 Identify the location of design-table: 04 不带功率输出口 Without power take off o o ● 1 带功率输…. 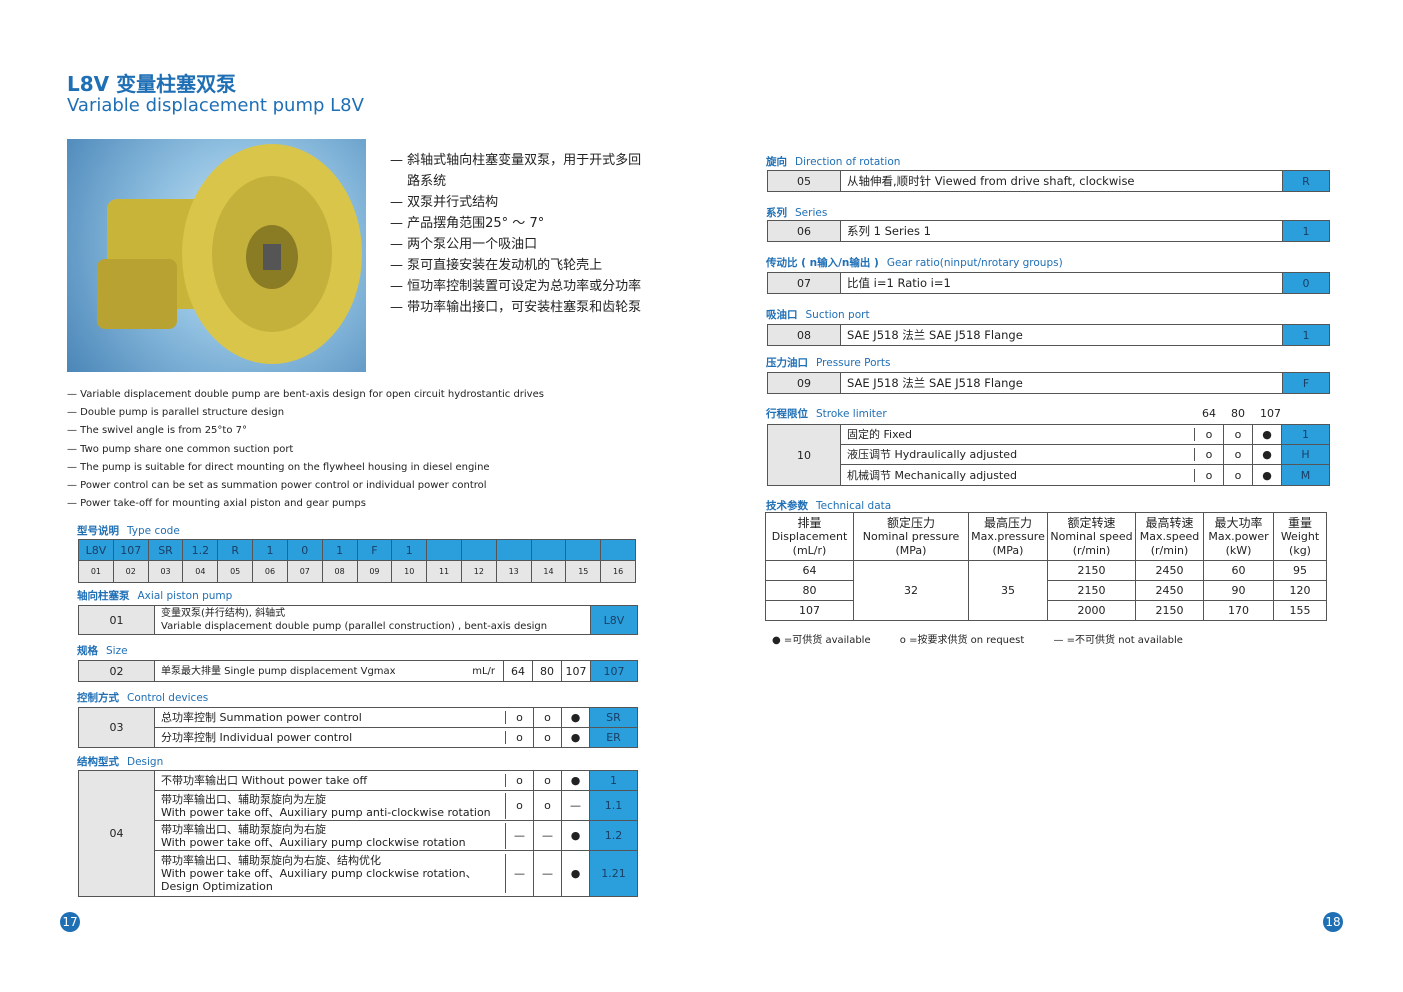
(358, 833).